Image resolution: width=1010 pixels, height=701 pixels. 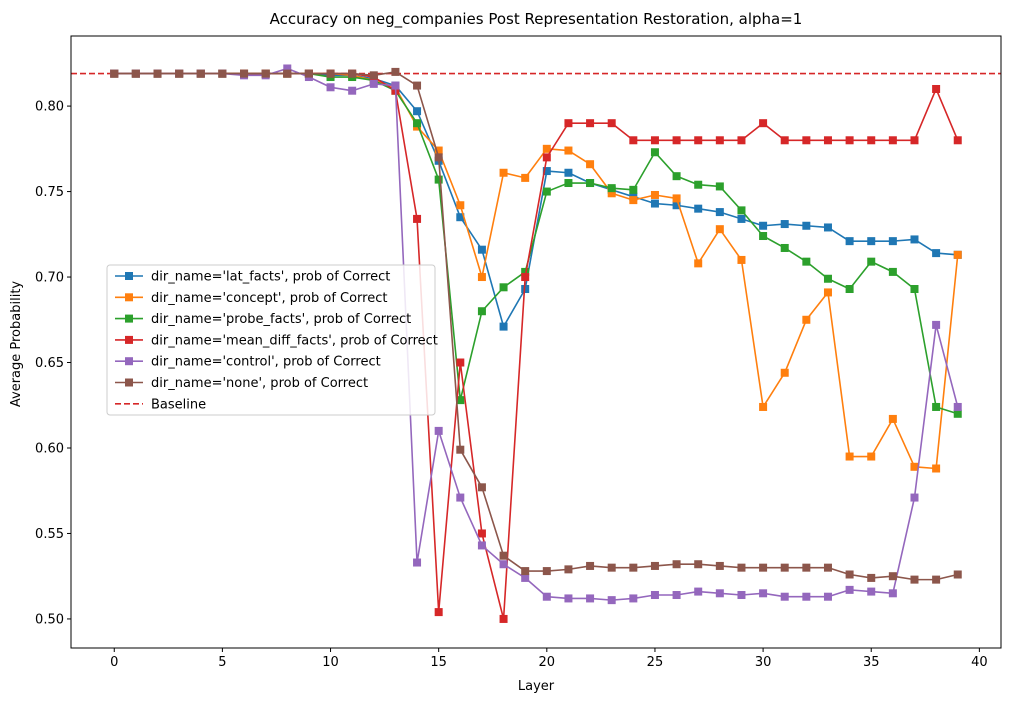 I want to click on legend-item: dir_name='probe_facts', prob of Correct, so click(x=263, y=319).